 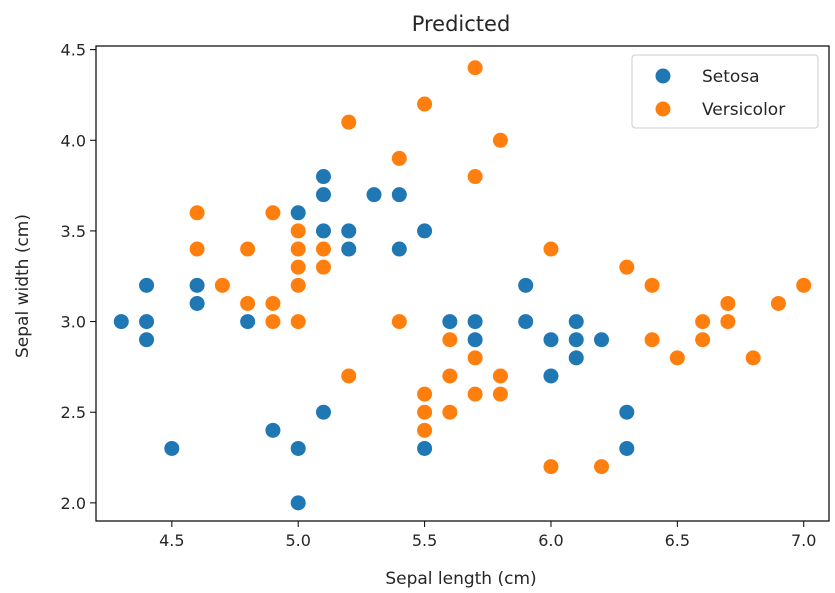 What do you see at coordinates (487, 535) in the screenshot?
I see `x-axis-ticks: 4.5 5.0 5.5 6.0 6.5 7.0` at bounding box center [487, 535].